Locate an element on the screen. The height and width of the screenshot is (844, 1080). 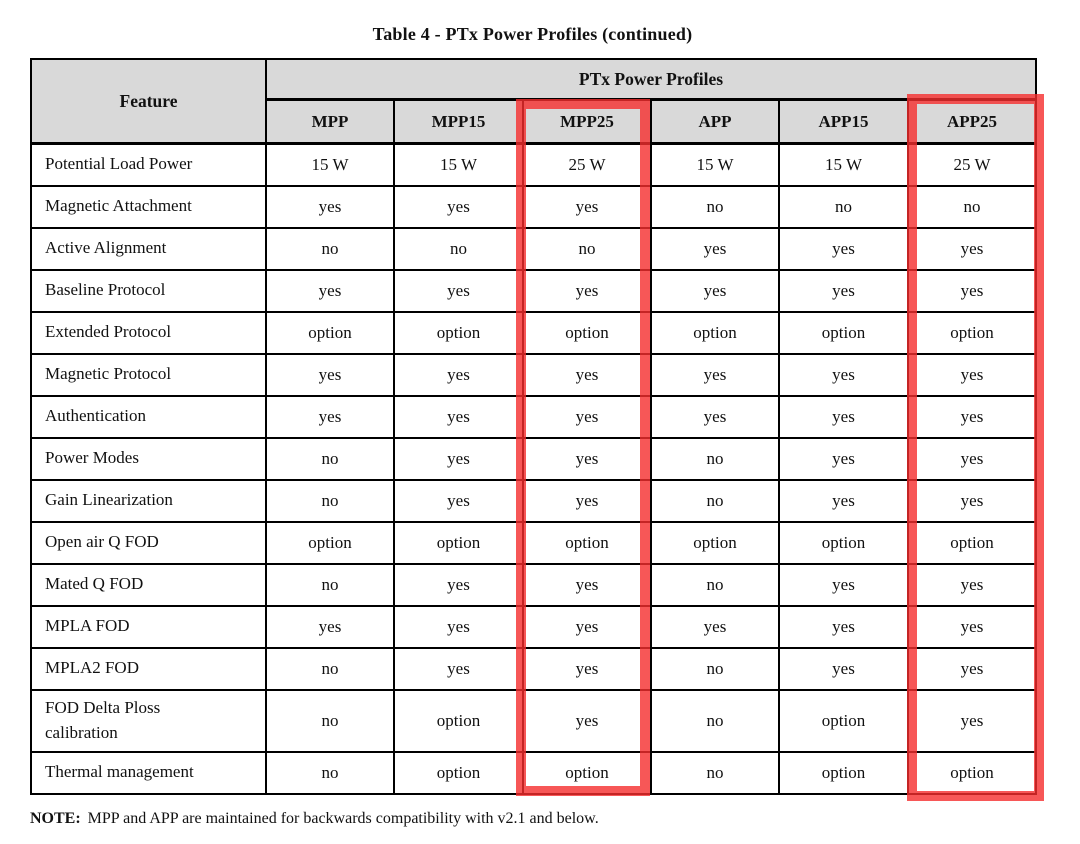
feature-cell: Gain Linearization is located at coordinates (148, 500).